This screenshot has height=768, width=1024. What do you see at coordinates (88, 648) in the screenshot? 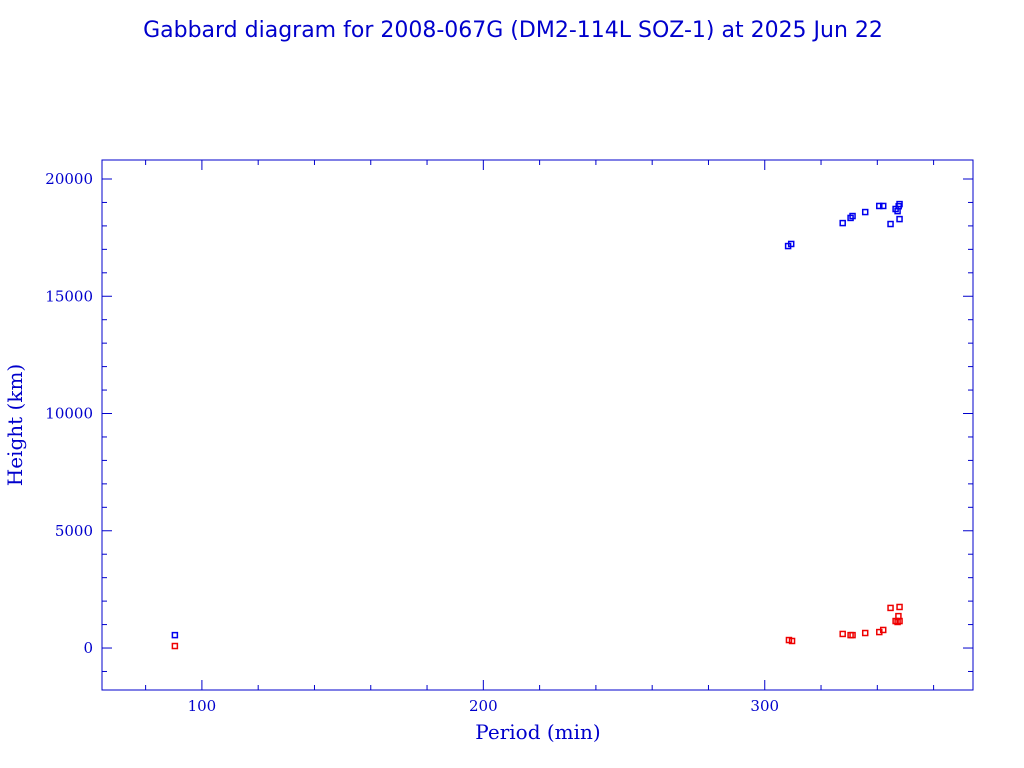
I see `y-tick-label: 0` at bounding box center [88, 648].